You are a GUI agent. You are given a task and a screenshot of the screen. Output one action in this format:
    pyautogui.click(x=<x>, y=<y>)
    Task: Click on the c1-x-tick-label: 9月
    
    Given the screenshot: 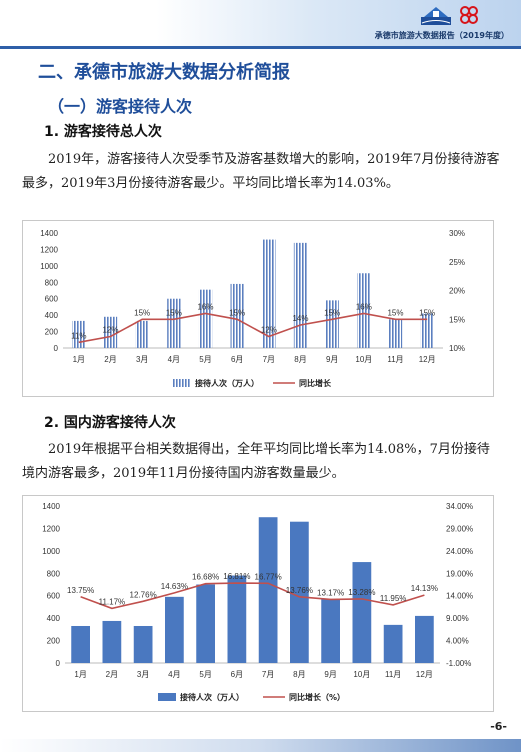 What is the action you would take?
    pyautogui.click(x=330, y=674)
    